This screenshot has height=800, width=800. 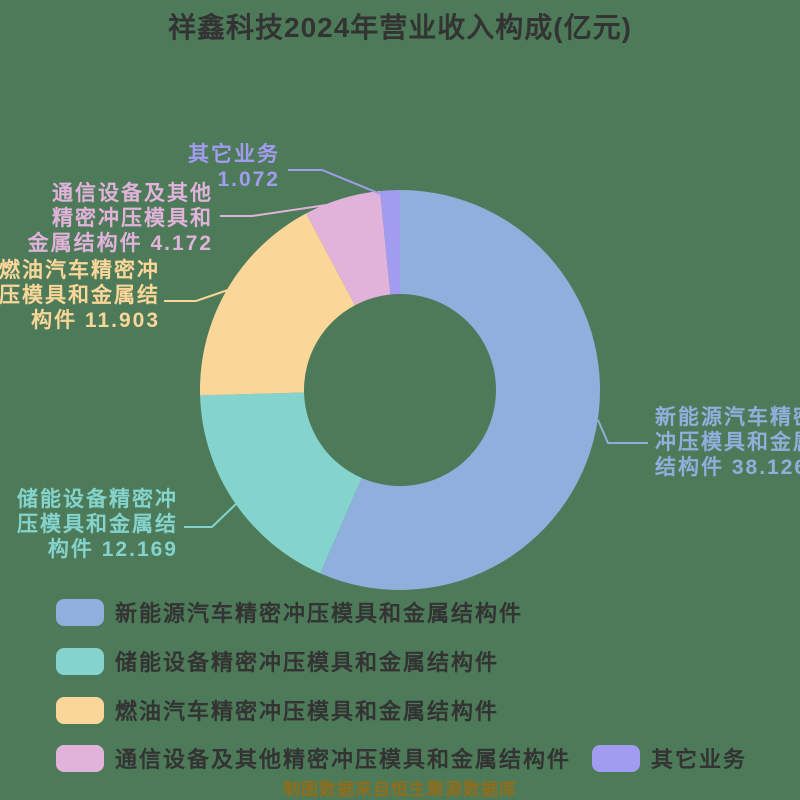 What do you see at coordinates (343, 759) in the screenshot?
I see `legend-label: 通信设备及其他精密冲压模具和金属结构件` at bounding box center [343, 759].